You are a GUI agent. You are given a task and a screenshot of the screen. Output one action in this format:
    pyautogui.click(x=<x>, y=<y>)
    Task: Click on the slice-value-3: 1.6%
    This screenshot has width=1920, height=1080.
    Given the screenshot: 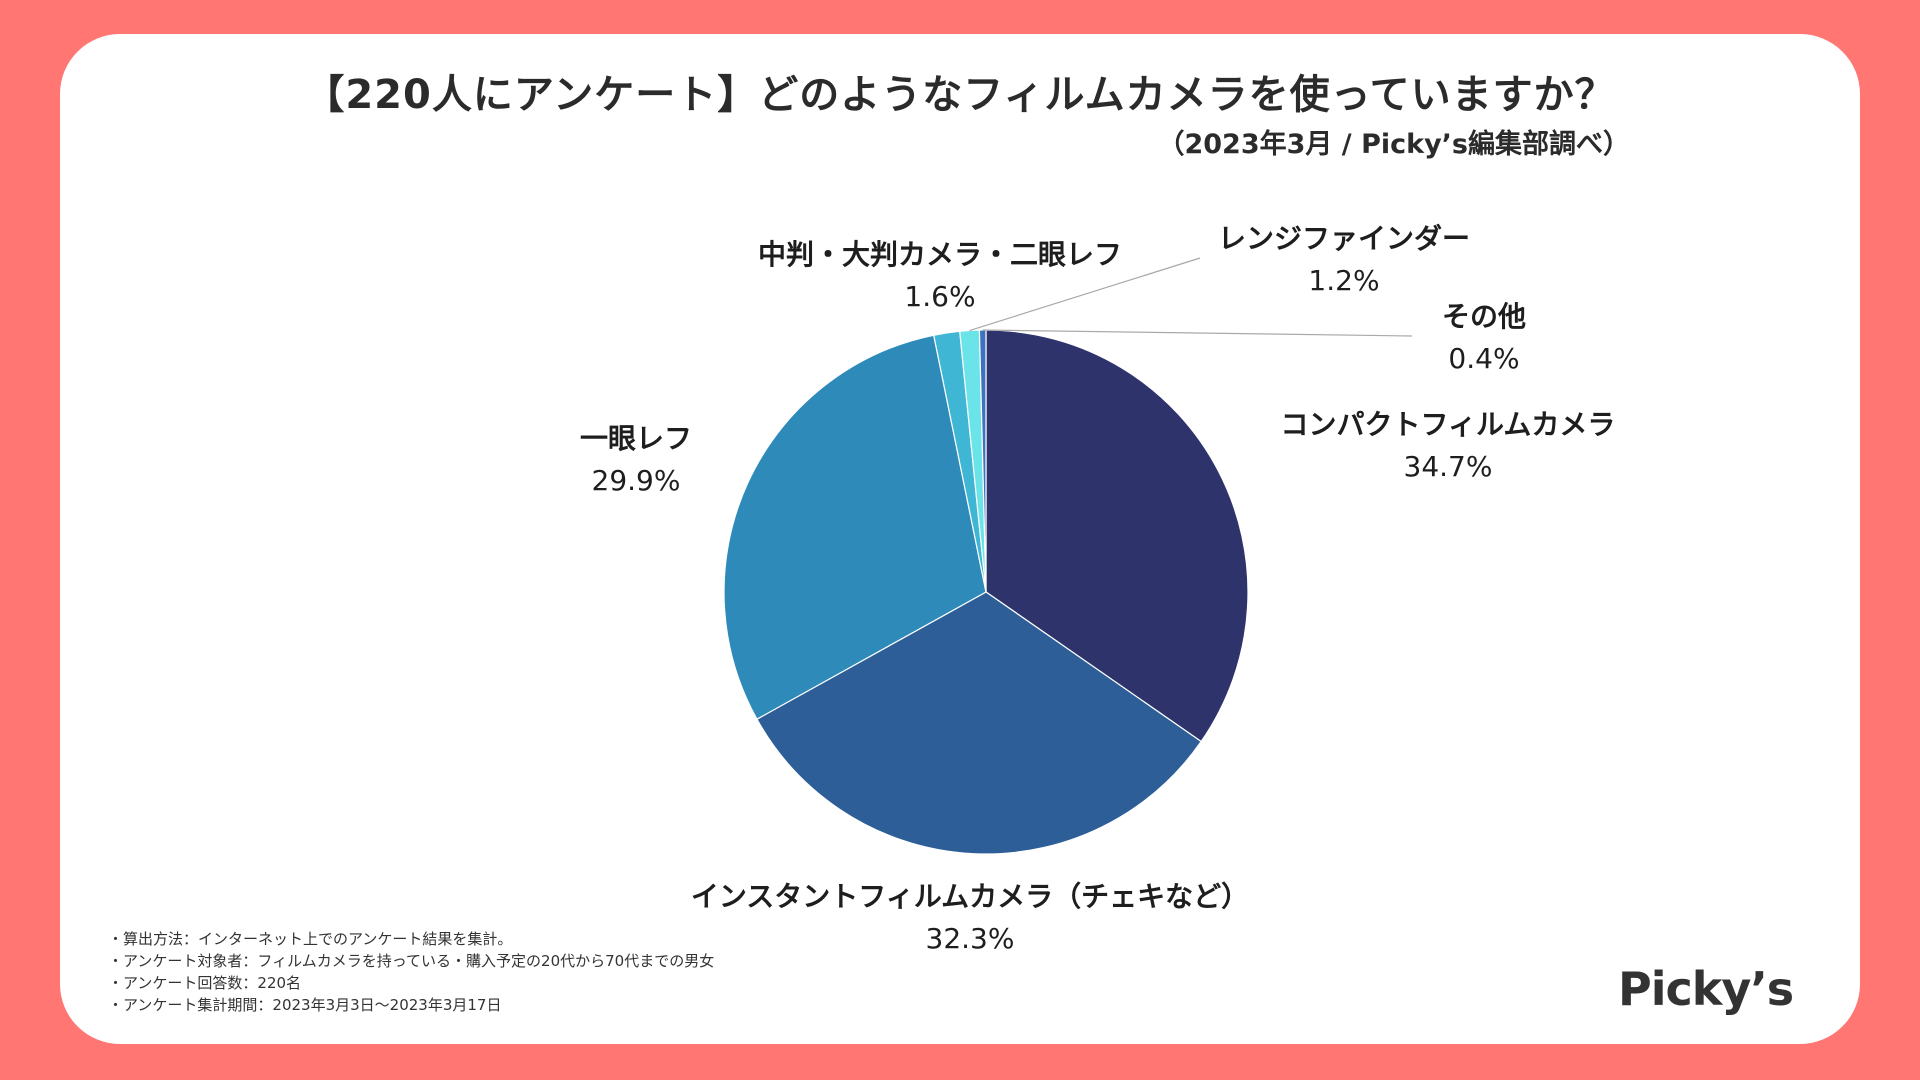 What is the action you would take?
    pyautogui.click(x=939, y=296)
    